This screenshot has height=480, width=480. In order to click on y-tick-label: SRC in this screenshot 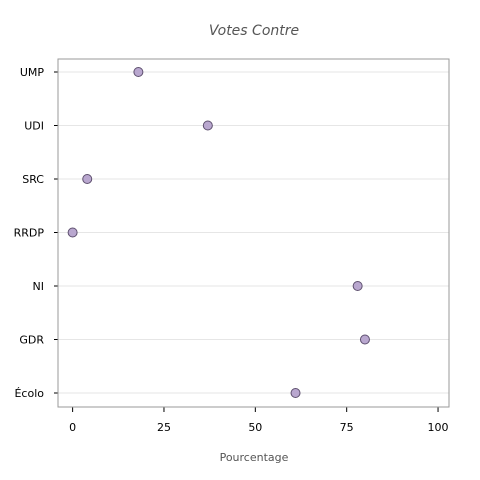, I will do `click(33, 179)`.